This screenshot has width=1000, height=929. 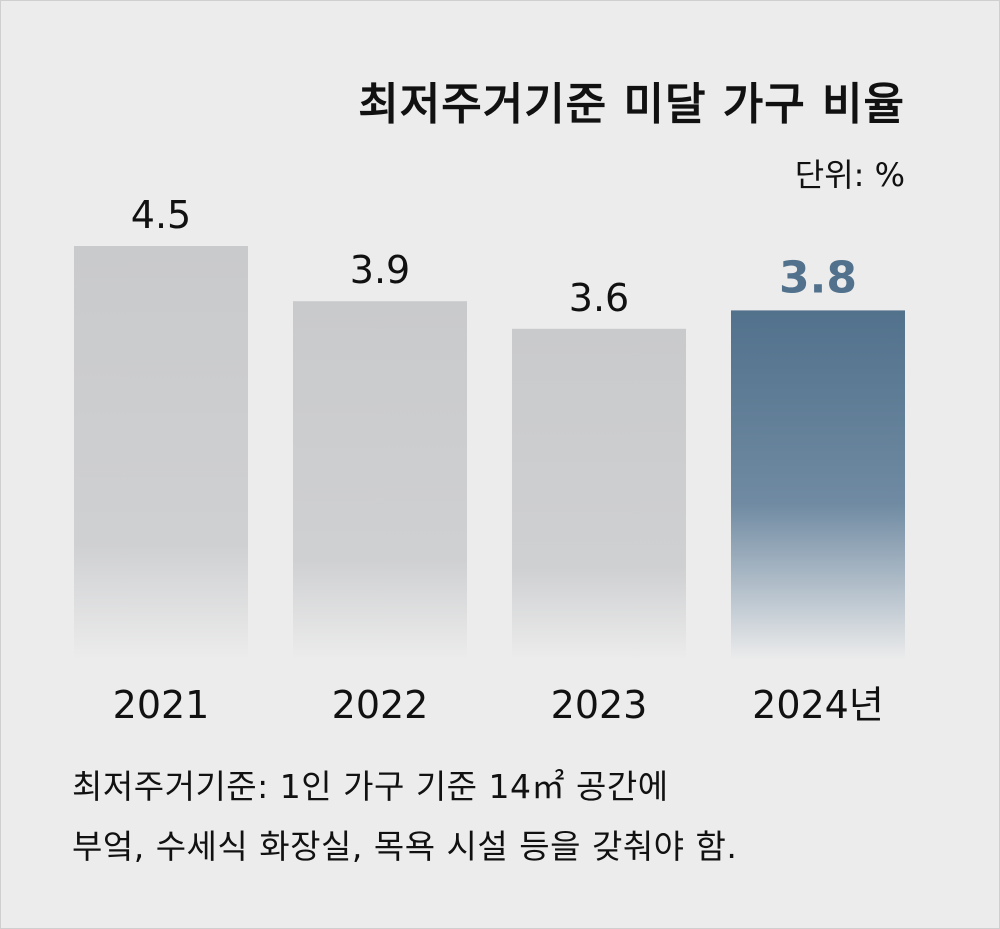 What do you see at coordinates (818, 705) in the screenshot?
I see `category-label-4: 2024년` at bounding box center [818, 705].